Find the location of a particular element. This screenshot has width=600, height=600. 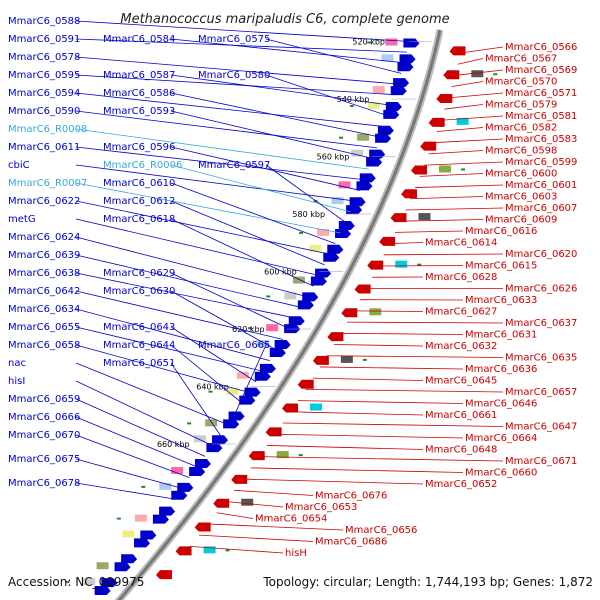

gene-label-left: hisI is located at coordinates (16, 381).